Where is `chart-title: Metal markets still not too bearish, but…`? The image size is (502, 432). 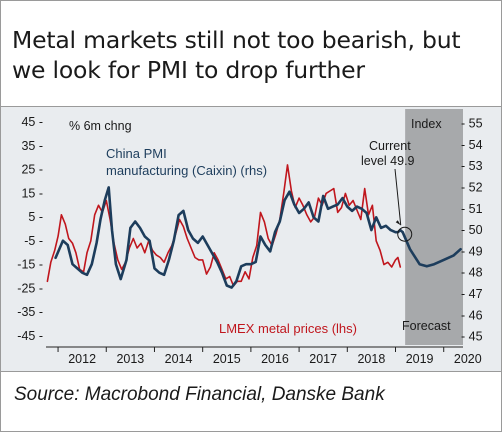
chart-title: Metal markets still not too bearish, but… is located at coordinates (255, 55).